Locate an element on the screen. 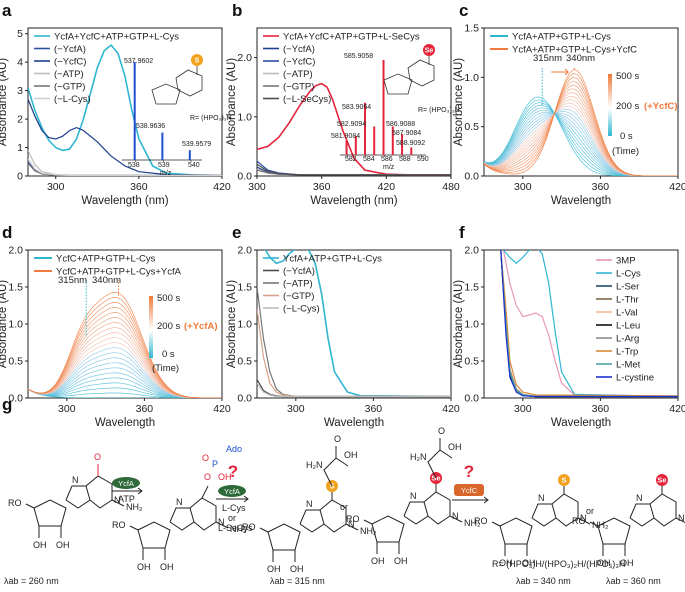  adenyl-pyrimidine is located at coordinates (203, 514).